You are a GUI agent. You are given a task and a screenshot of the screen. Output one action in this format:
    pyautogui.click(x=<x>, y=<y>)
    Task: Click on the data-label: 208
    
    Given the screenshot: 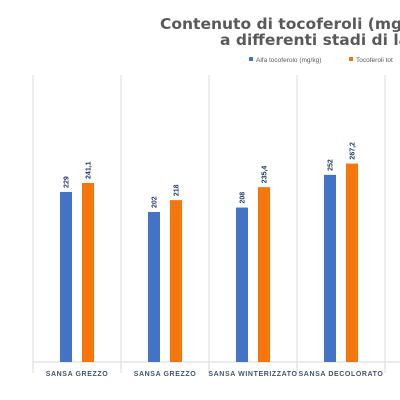 What is the action you would take?
    pyautogui.click(x=243, y=198)
    